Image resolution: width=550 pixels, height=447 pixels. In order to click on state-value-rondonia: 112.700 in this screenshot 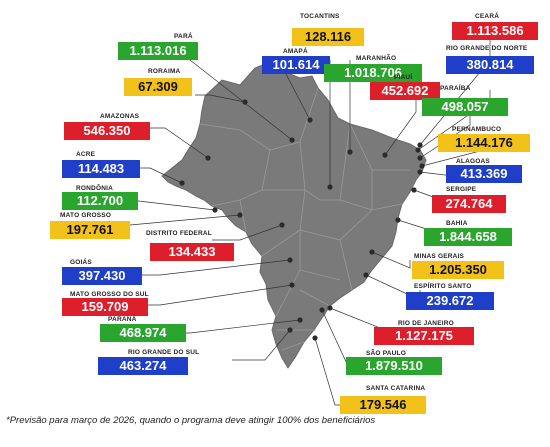, I will do `click(100, 201)`.